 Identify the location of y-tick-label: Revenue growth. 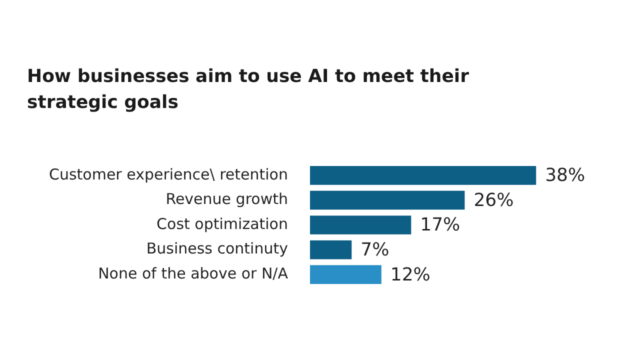
(227, 199).